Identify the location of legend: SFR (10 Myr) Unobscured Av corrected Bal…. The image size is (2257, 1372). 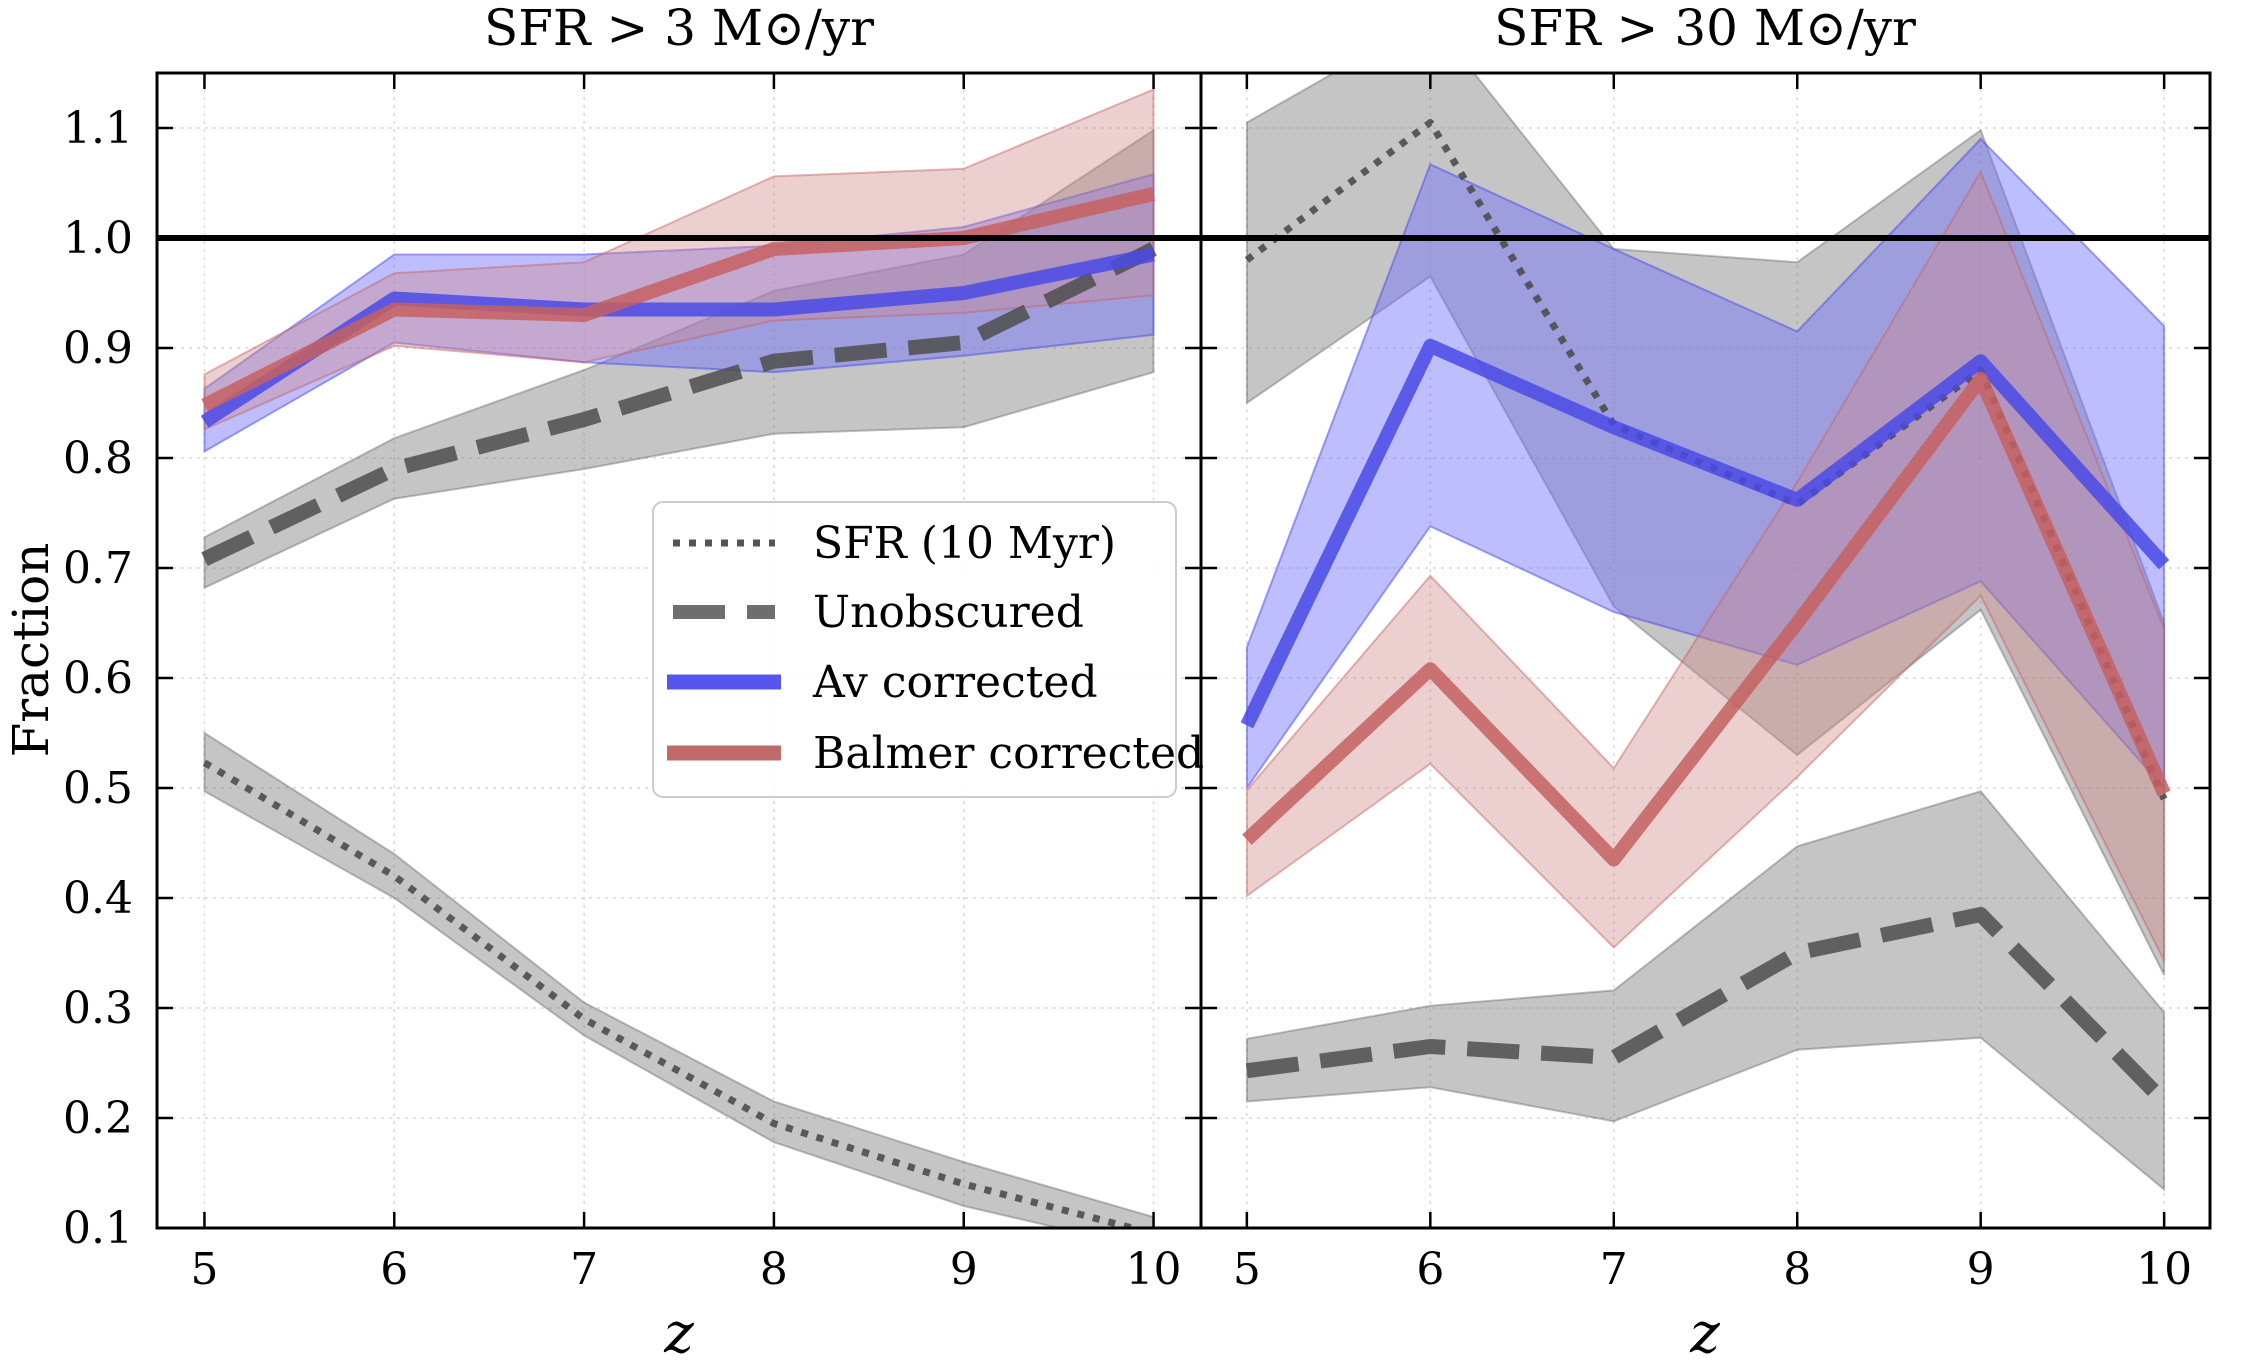
(928, 649).